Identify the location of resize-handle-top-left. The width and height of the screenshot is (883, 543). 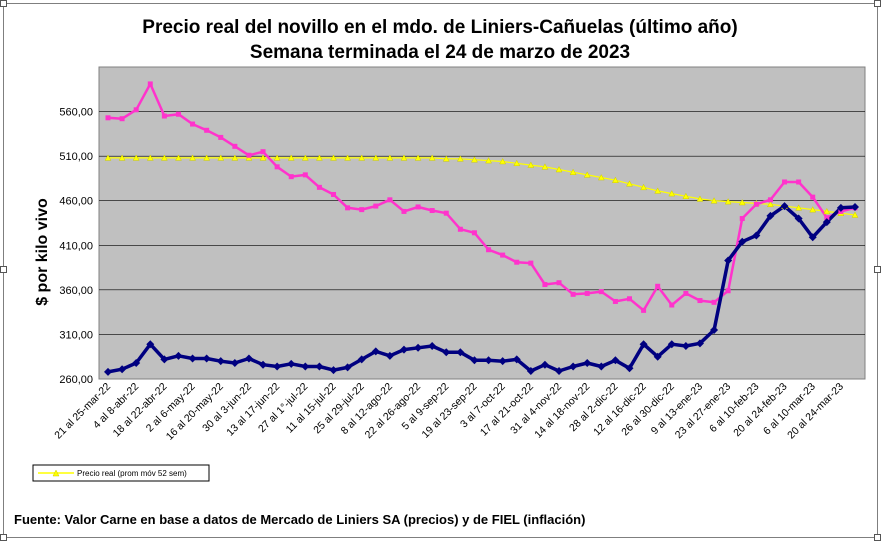
(3, 3).